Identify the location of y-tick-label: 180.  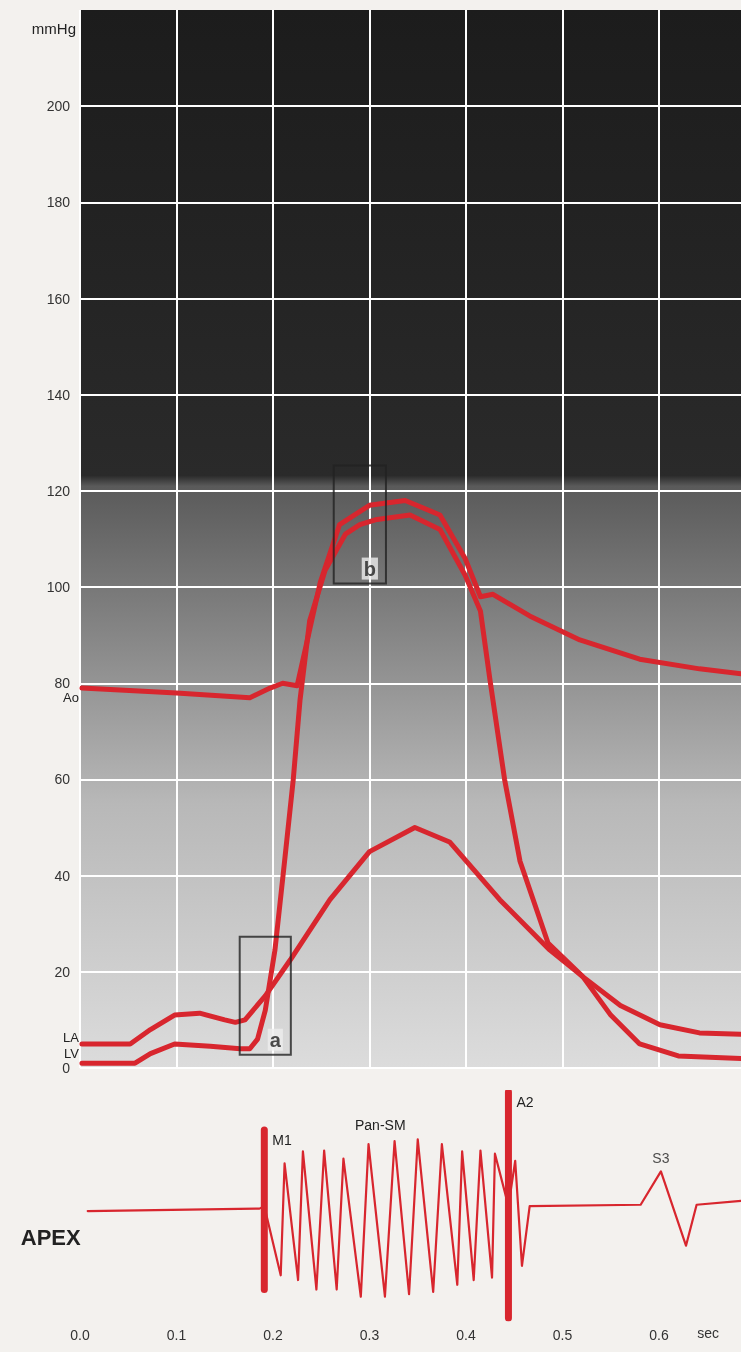
(58, 202).